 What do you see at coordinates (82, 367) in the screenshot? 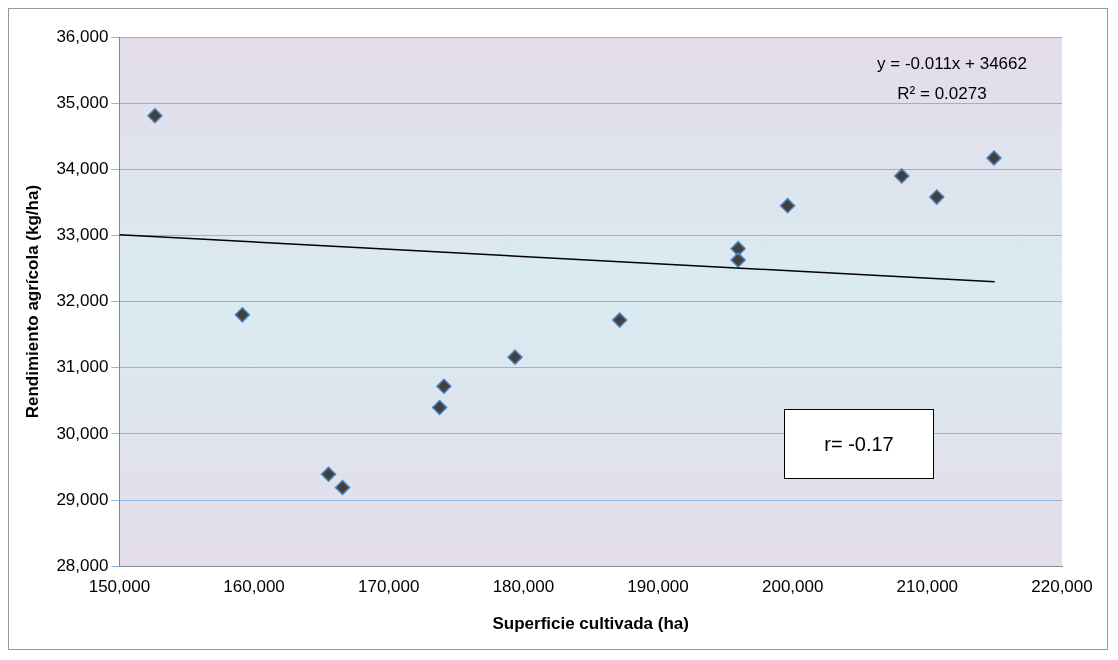
I see `y-tick-label: 31,000` at bounding box center [82, 367].